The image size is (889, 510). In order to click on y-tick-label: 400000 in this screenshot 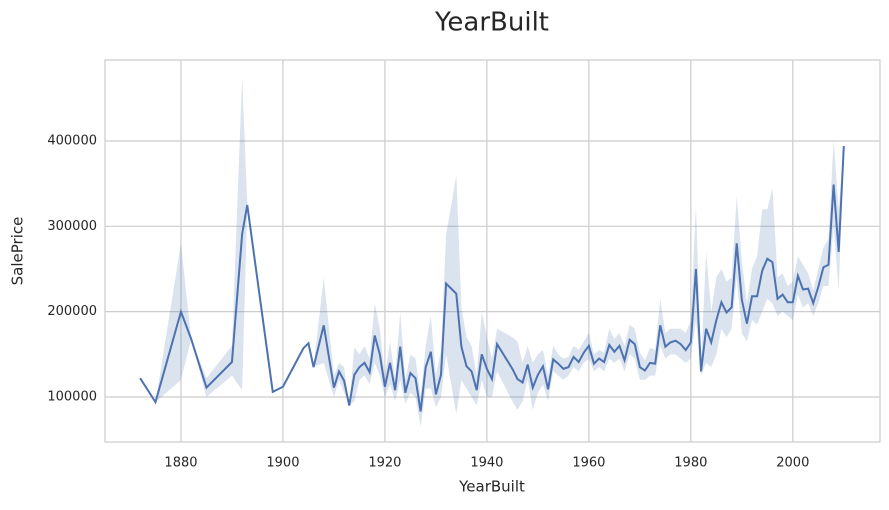, I will do `click(72, 140)`.